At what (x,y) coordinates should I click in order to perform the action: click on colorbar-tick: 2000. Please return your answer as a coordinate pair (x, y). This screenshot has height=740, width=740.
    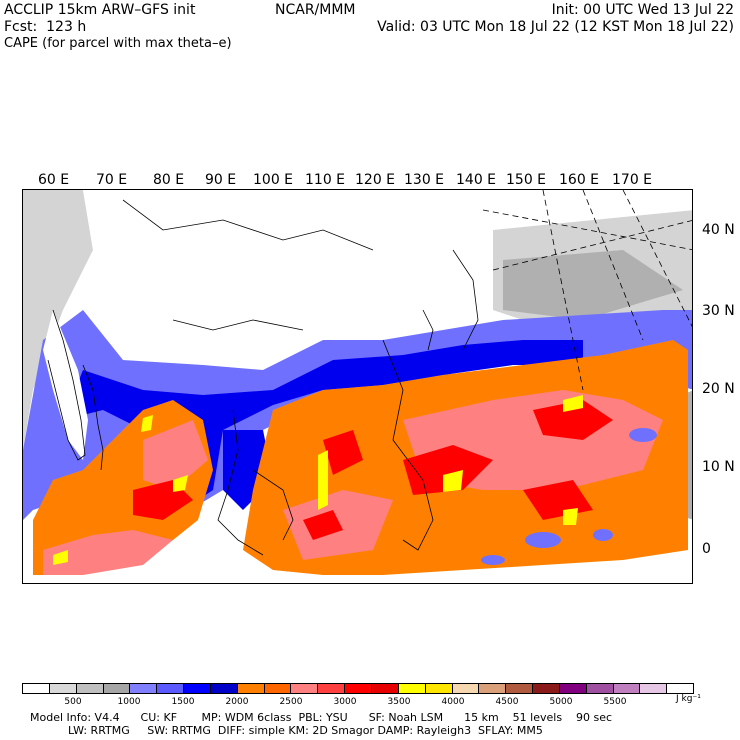
    Looking at the image, I should click on (237, 702).